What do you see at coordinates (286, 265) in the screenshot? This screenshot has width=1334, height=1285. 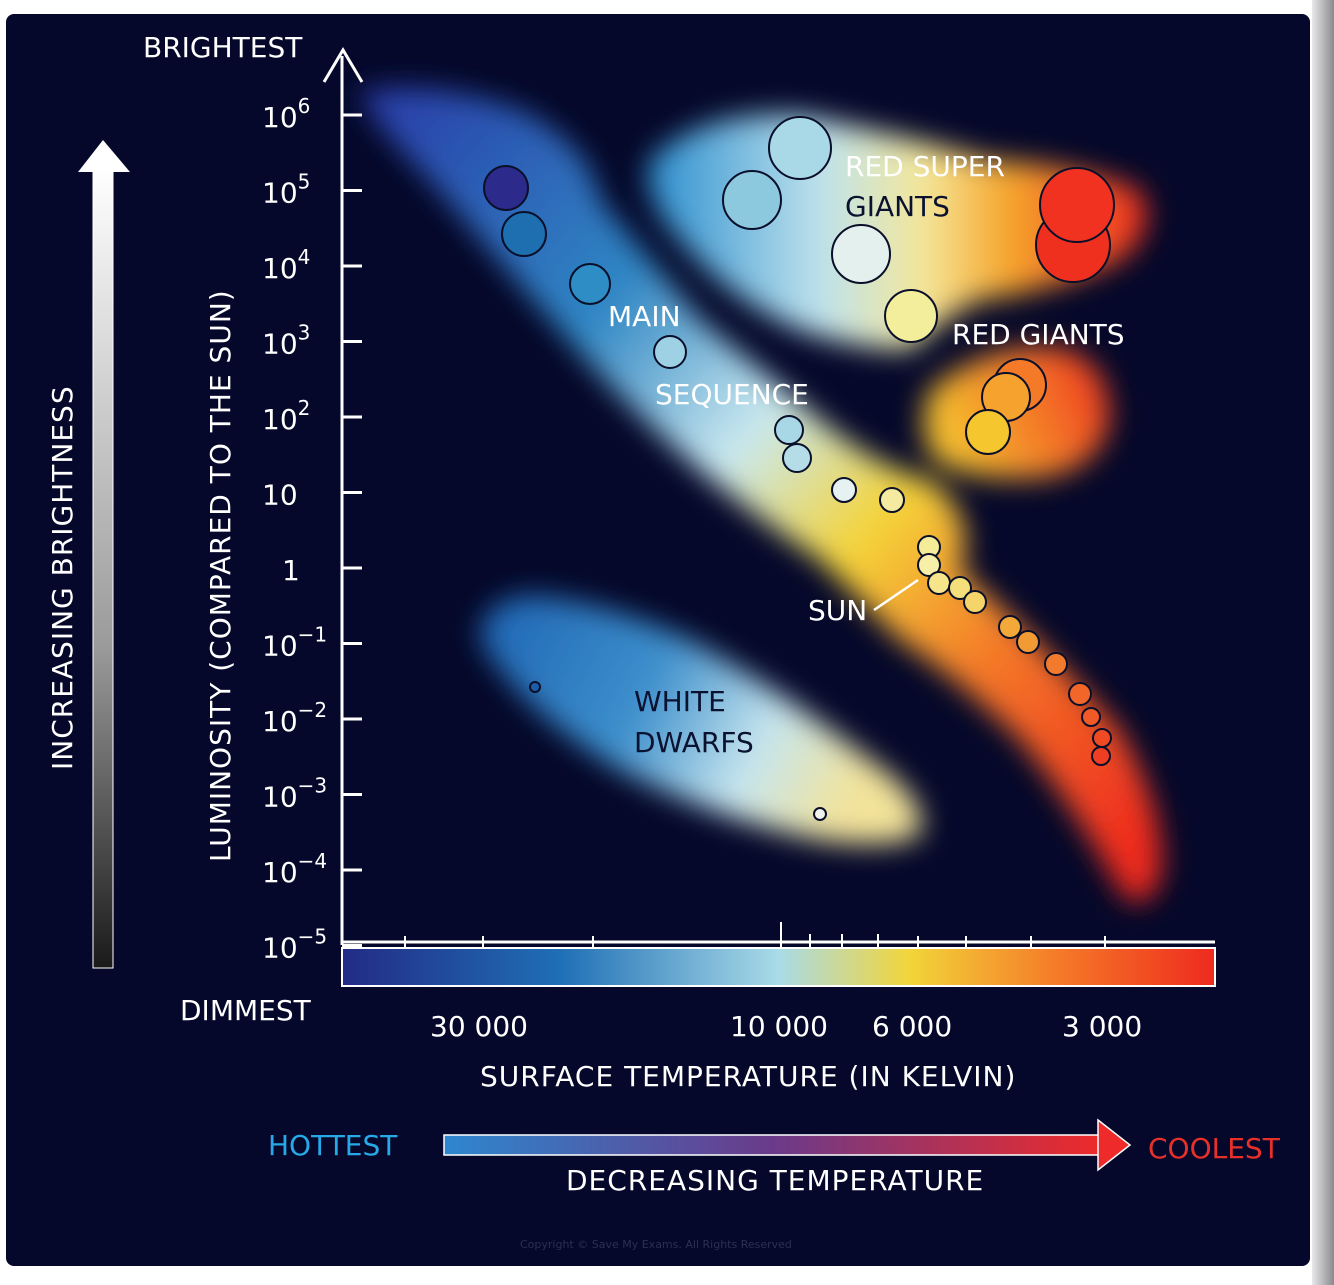 I see `y-tick-label: 10⁴` at bounding box center [286, 265].